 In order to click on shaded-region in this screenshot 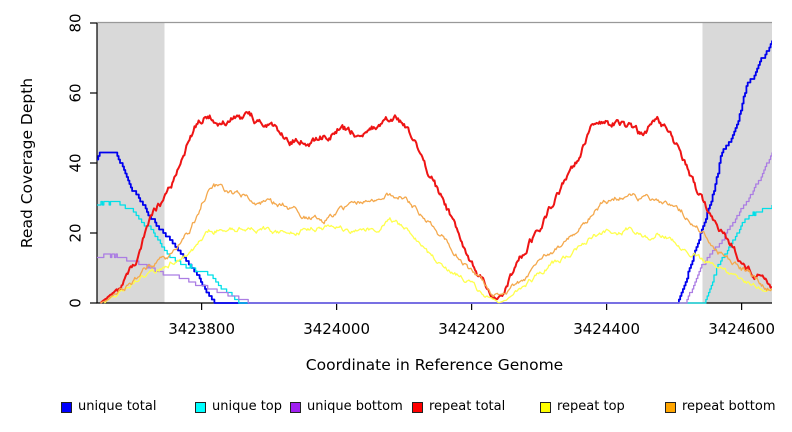, I will do `click(131, 163)`.